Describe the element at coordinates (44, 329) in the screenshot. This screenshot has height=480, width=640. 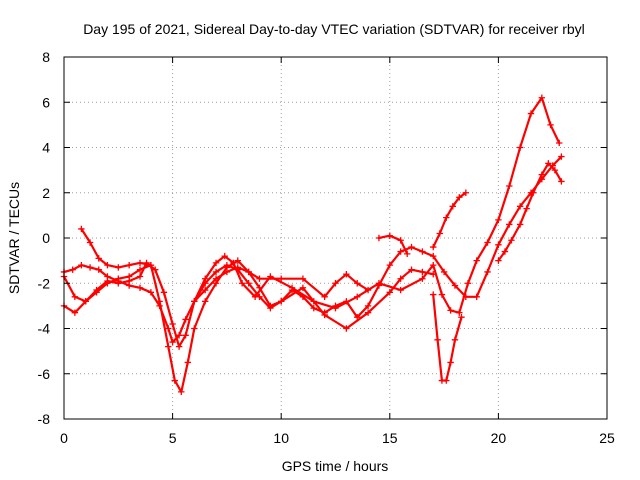
I see `y-tick-label: -4` at that location.